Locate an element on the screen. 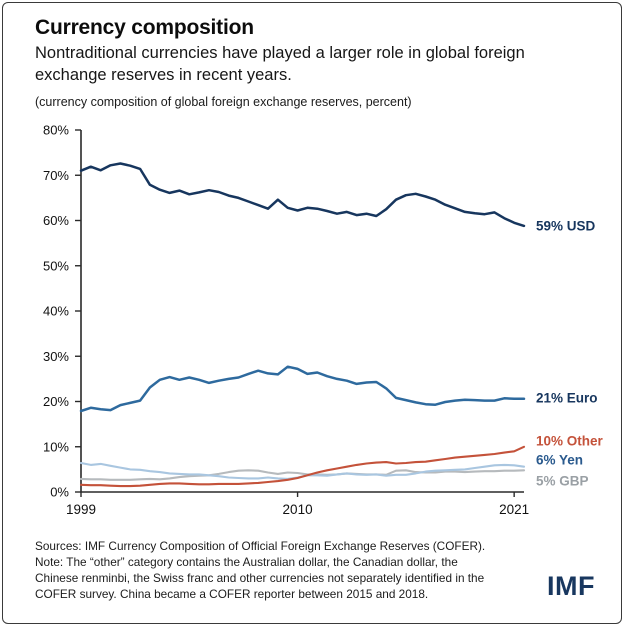 The width and height of the screenshot is (624, 626). svg-text: 10% is located at coordinates (56, 446).